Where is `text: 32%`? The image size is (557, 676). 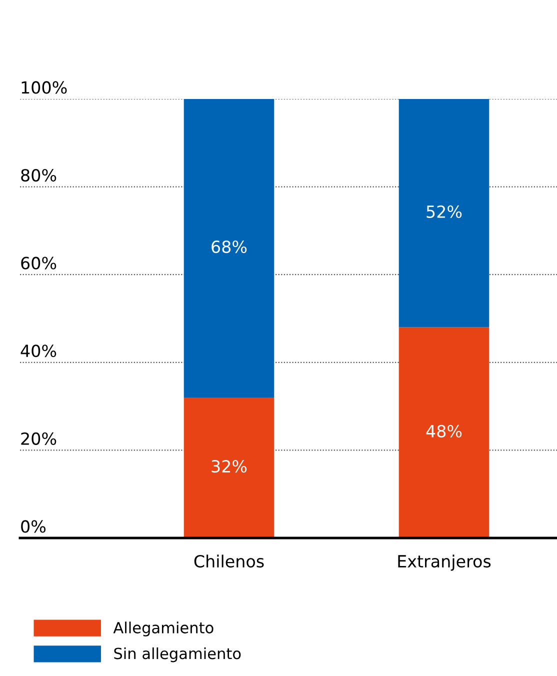 text: 32% is located at coordinates (229, 466).